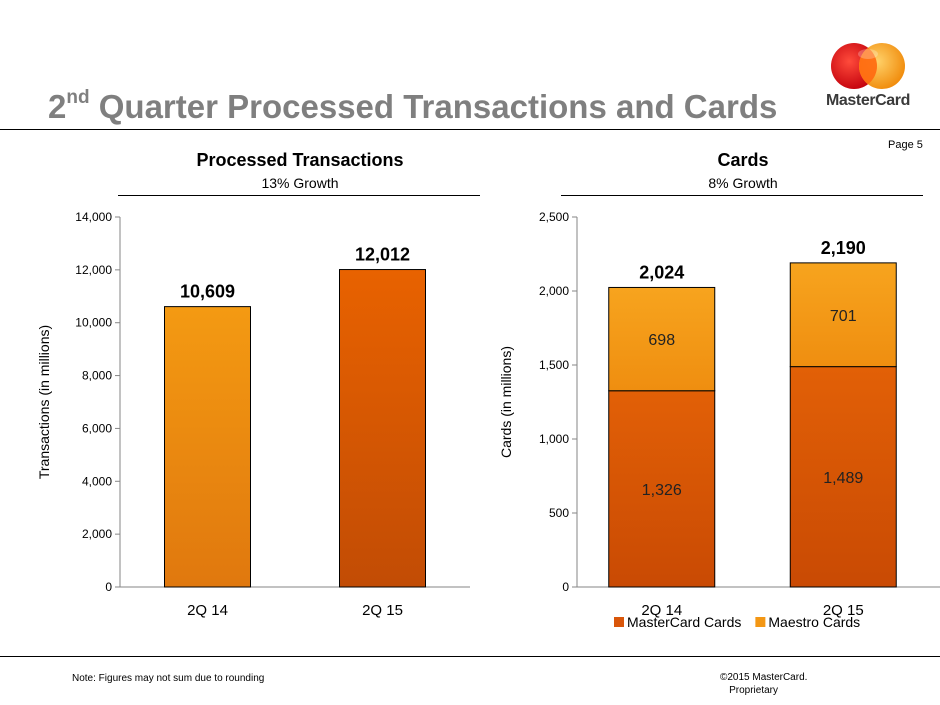  I want to click on mastercard-wordmark: MasterCard, so click(868, 100).